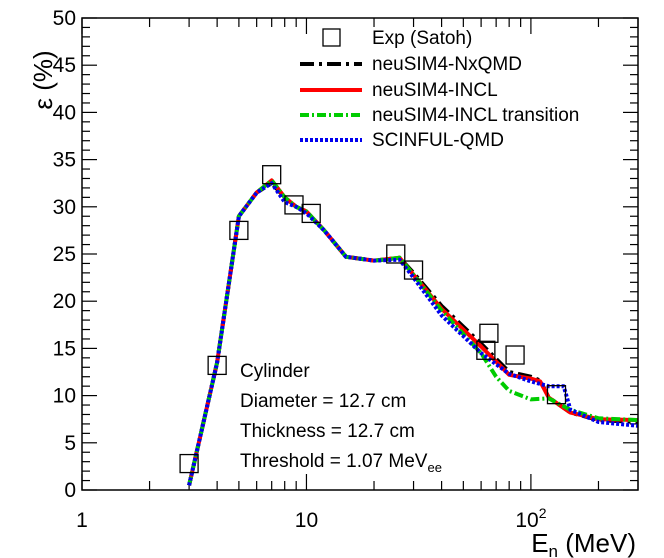 The height and width of the screenshot is (558, 664). Describe the element at coordinates (327, 431) in the screenshot. I see `annotation-thickness: Thickness = 12.7 cm` at that location.